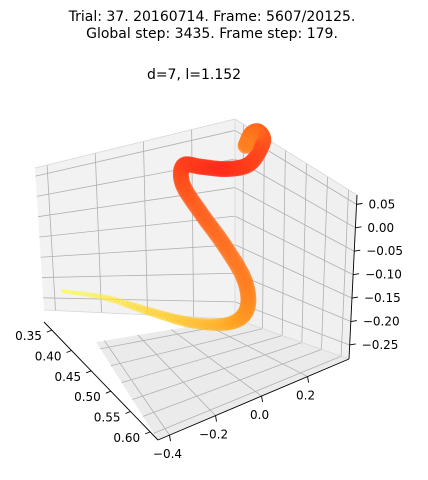  Describe the element at coordinates (101, 381) in the screenshot. I see `x-axis-line` at that location.